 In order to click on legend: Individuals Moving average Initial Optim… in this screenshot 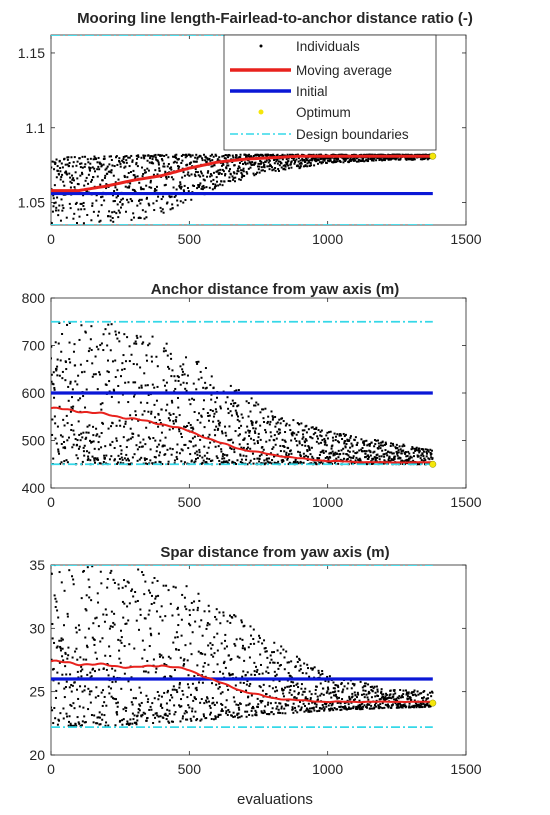, I will do `click(330, 92)`.